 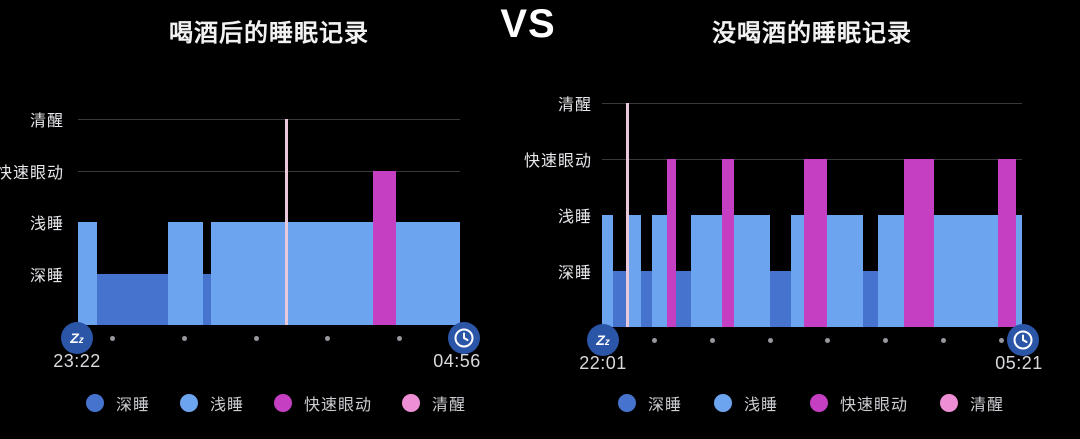 I want to click on gridline-rem, so click(x=269, y=171).